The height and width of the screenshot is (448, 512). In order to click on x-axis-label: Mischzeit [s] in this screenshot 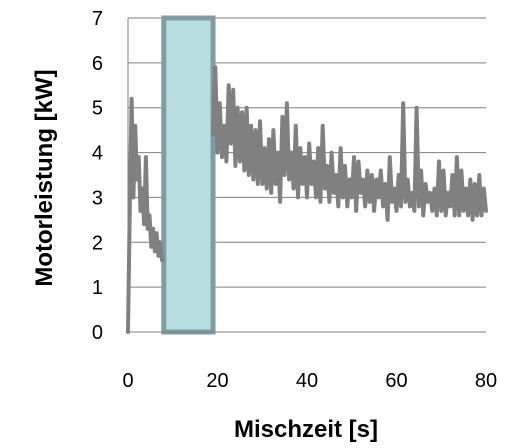, I will do `click(306, 429)`.